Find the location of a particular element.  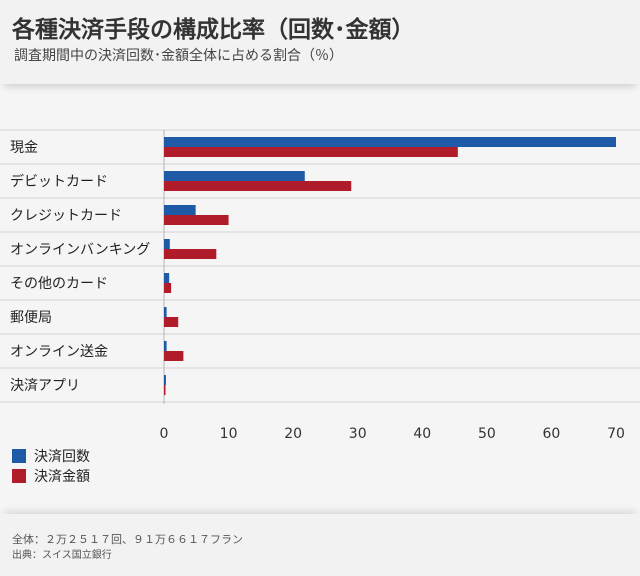

x-tick-label: 70 is located at coordinates (616, 434).